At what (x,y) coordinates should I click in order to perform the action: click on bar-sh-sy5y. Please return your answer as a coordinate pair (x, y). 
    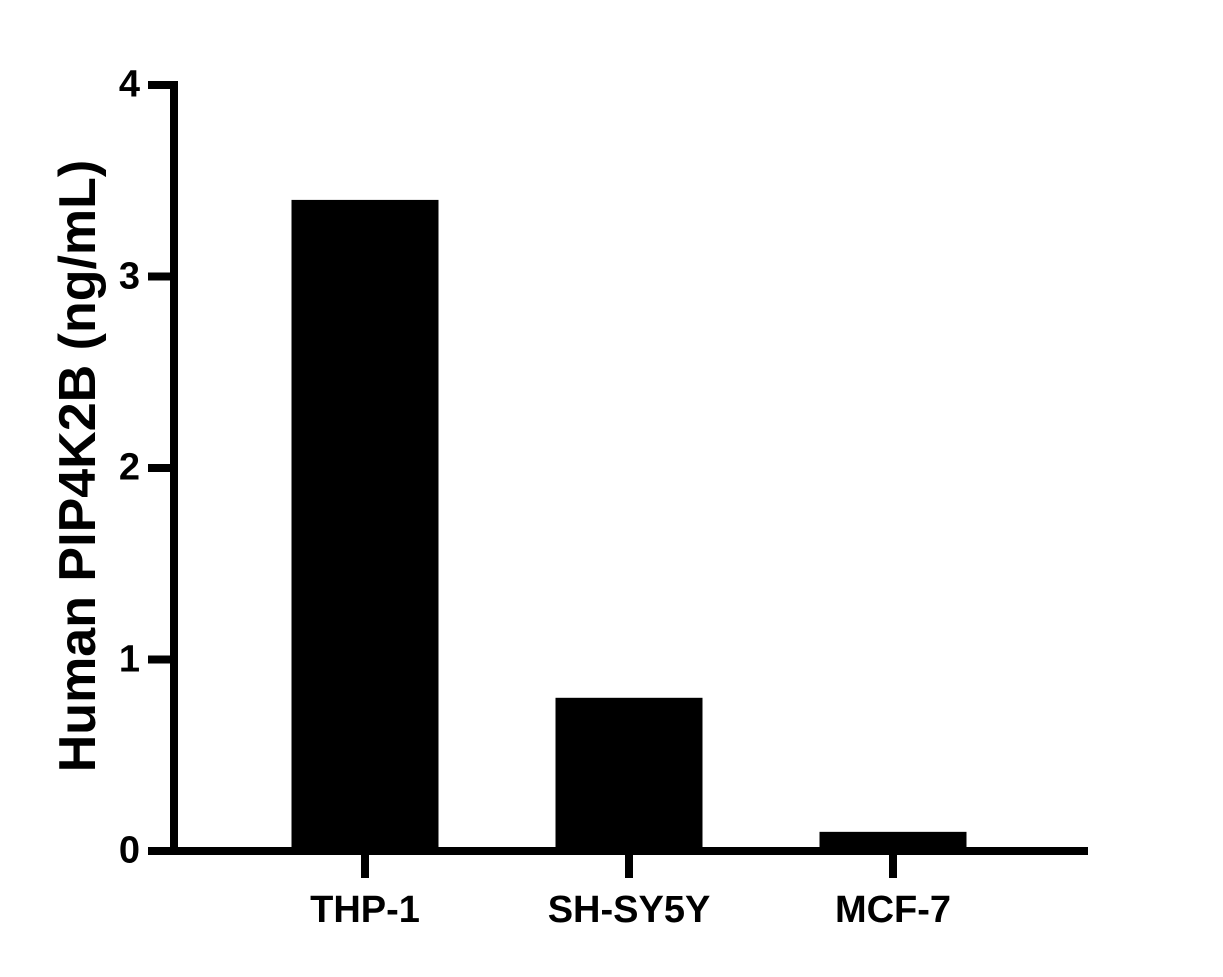
    Looking at the image, I should click on (629, 774).